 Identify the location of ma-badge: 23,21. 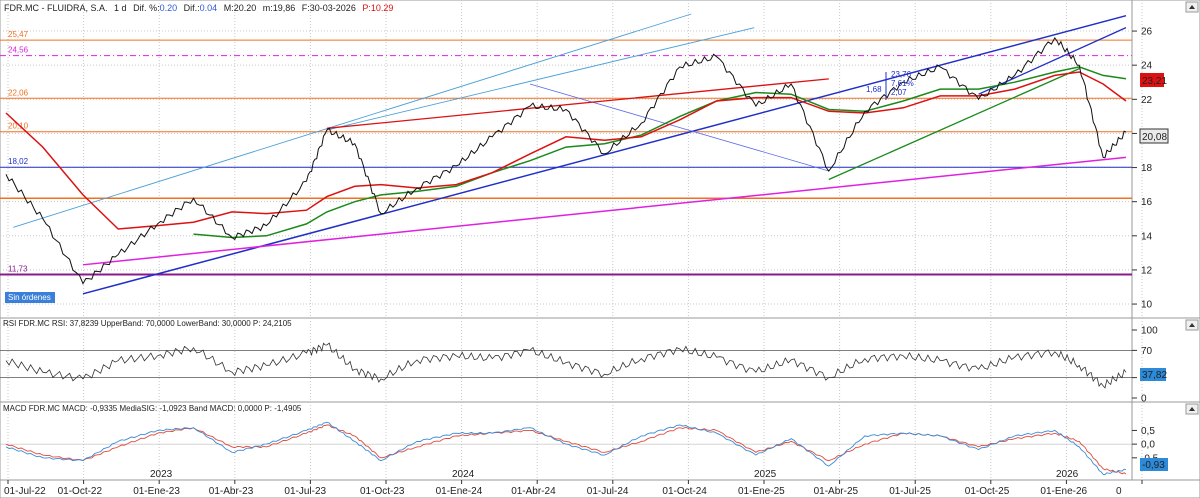
(1153, 80).